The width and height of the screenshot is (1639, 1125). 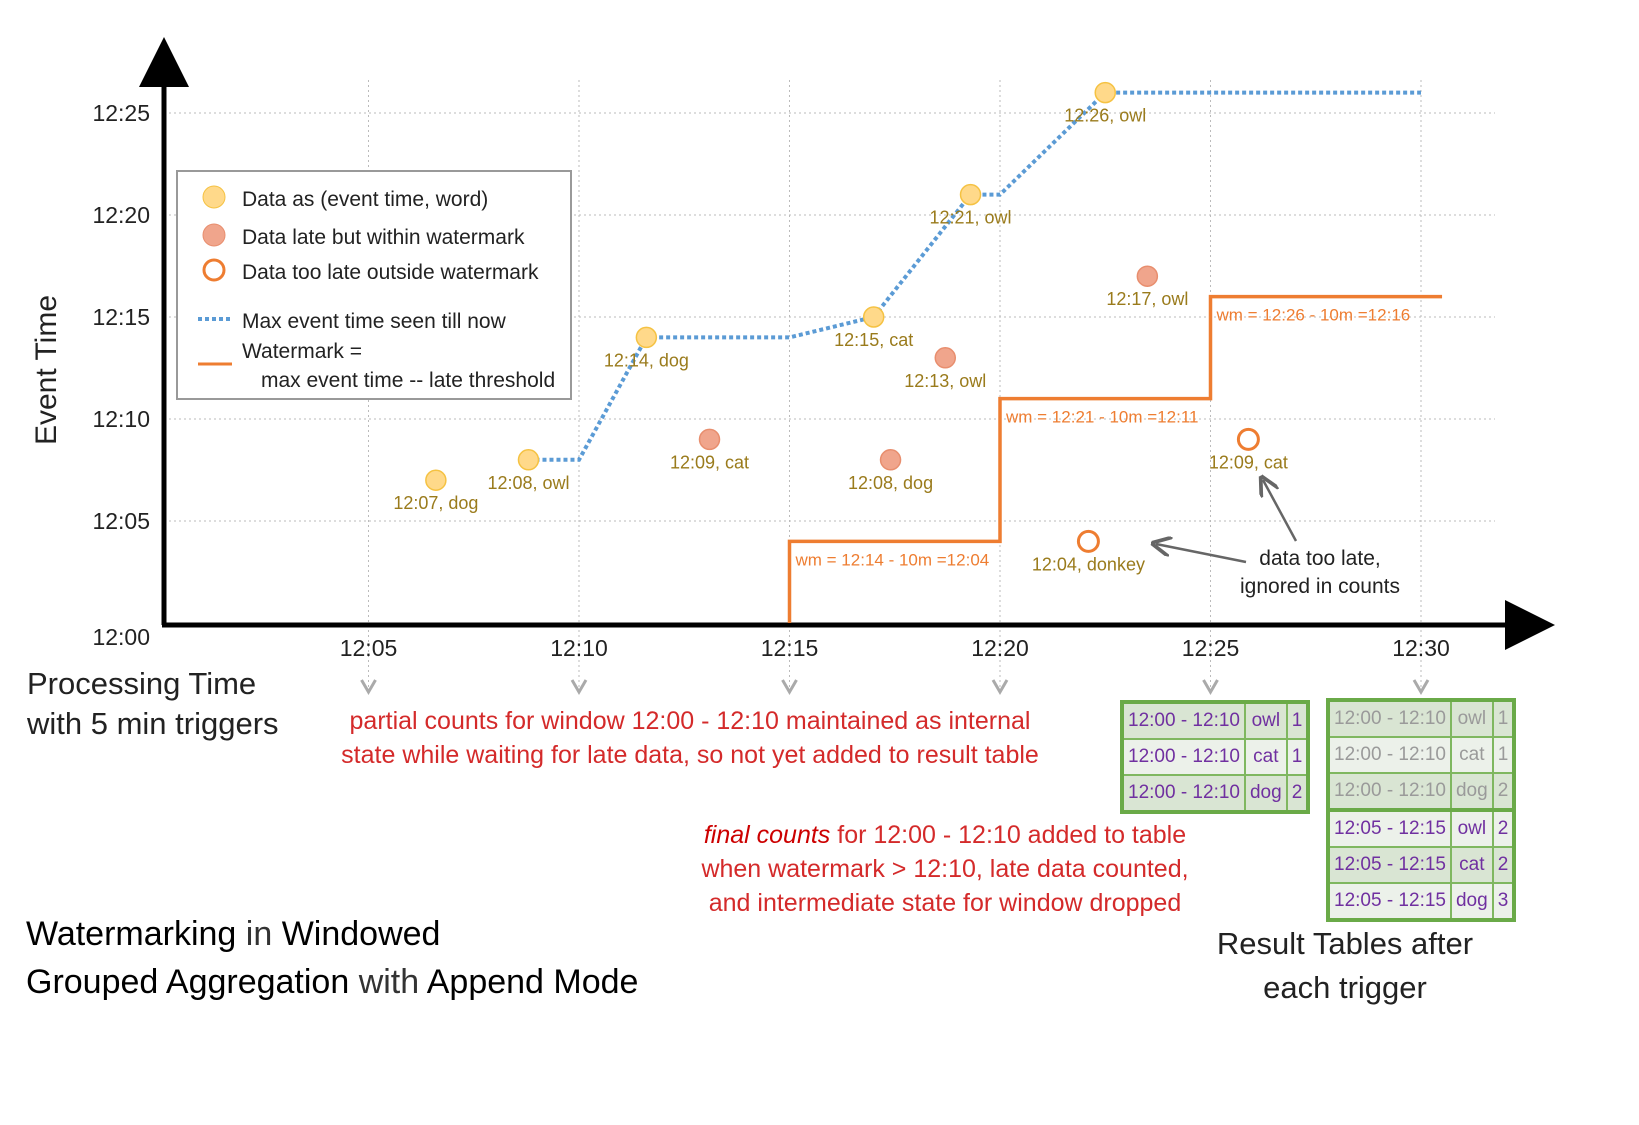 What do you see at coordinates (121, 521) in the screenshot?
I see `y-tick-label: 12:05` at bounding box center [121, 521].